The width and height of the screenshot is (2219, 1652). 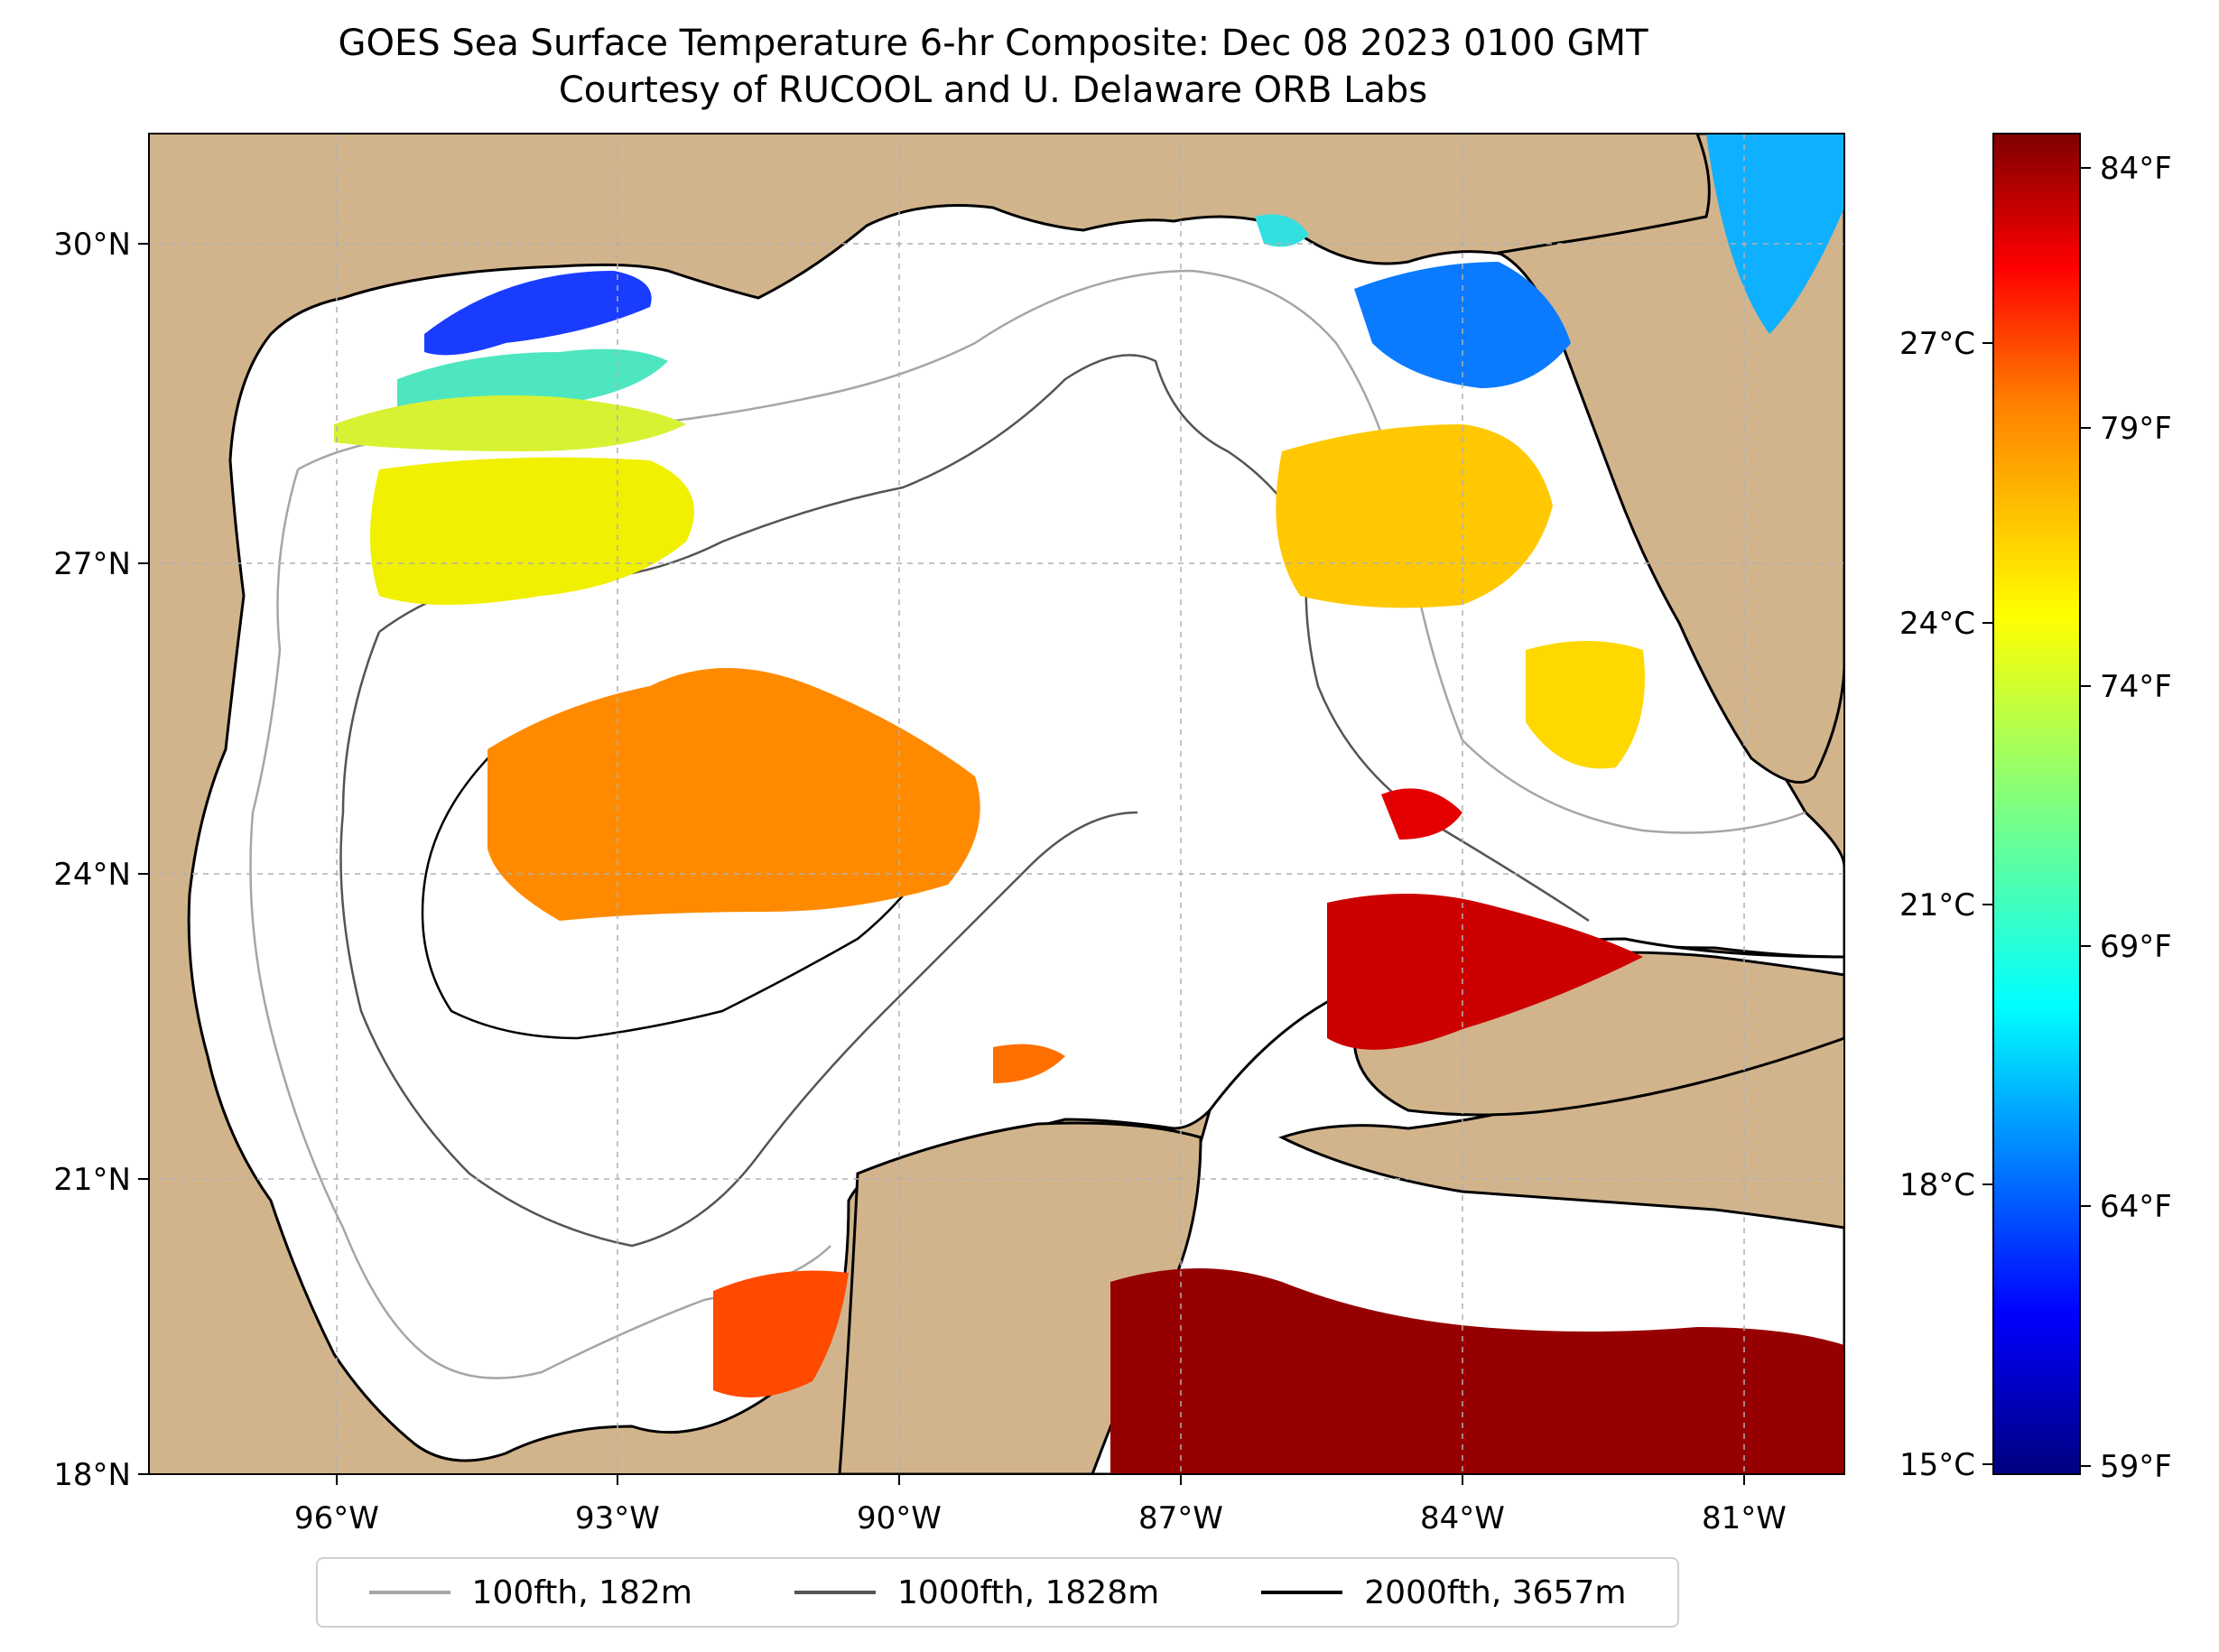 I want to click on lat-tick-label: 27°N, so click(x=92, y=564).